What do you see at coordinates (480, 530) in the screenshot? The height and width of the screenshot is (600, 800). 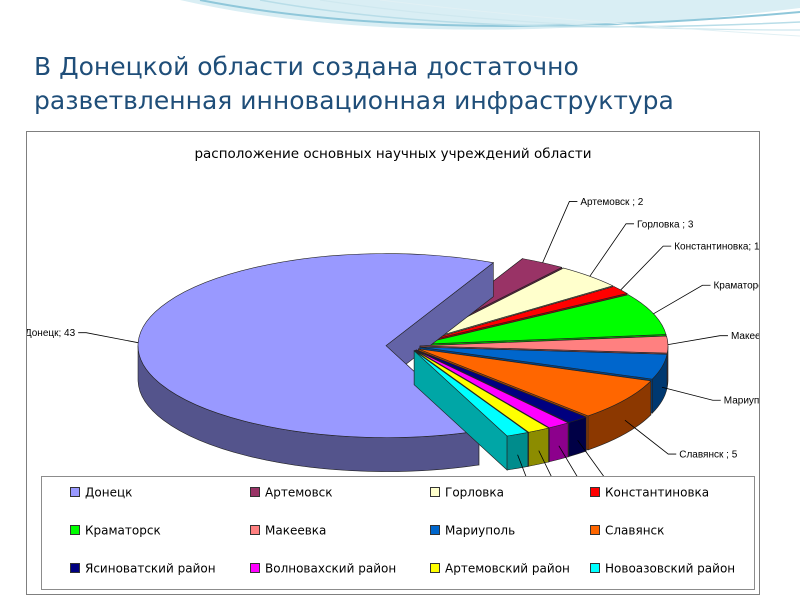 I see `legend-label: Мариуполь` at bounding box center [480, 530].